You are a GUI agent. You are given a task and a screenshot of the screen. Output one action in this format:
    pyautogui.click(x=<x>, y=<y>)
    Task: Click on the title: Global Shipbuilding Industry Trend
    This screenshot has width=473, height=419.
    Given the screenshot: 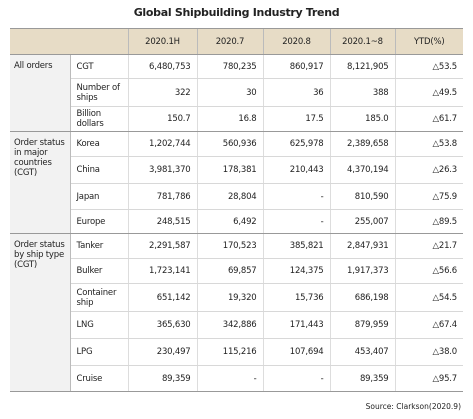 What is the action you would take?
    pyautogui.click(x=236, y=12)
    